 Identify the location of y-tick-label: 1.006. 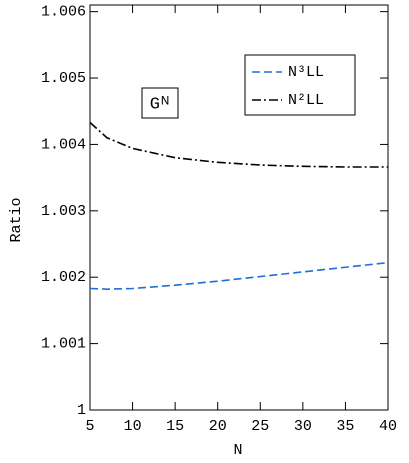
(63, 12).